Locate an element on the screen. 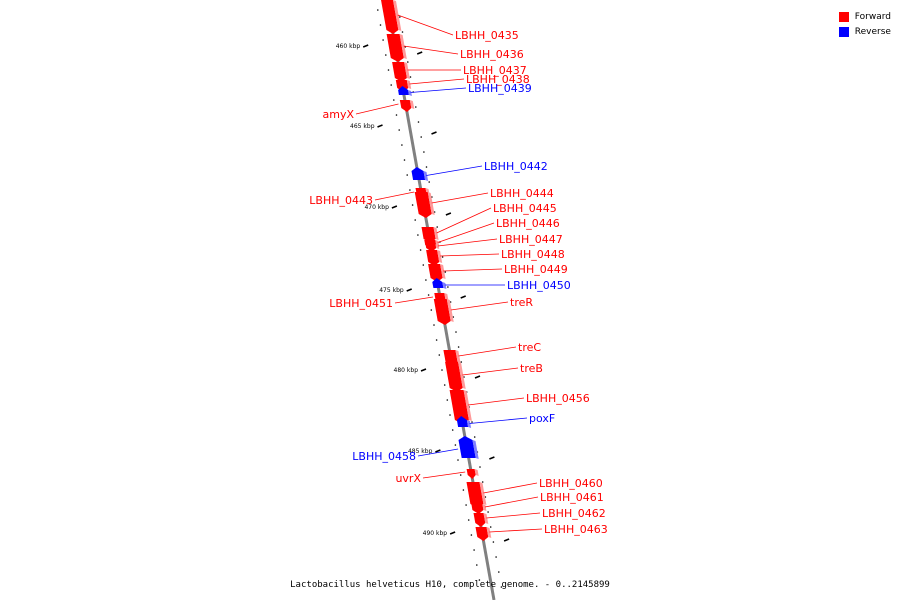  gene-label: LBHH_0445 is located at coordinates (525, 208).